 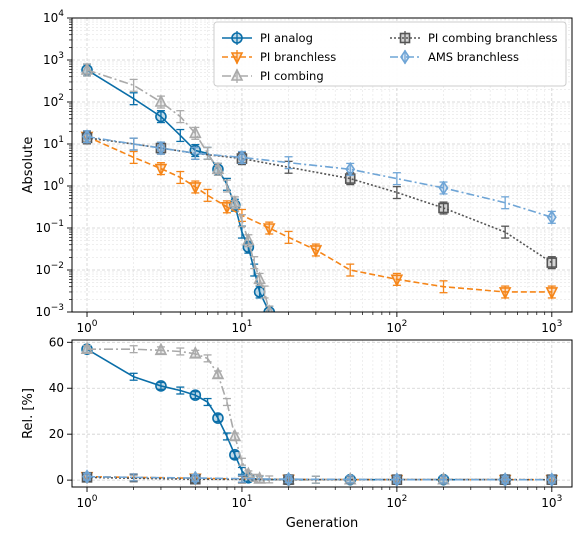 I want to click on y-tick-label: 0, so click(x=60, y=480).